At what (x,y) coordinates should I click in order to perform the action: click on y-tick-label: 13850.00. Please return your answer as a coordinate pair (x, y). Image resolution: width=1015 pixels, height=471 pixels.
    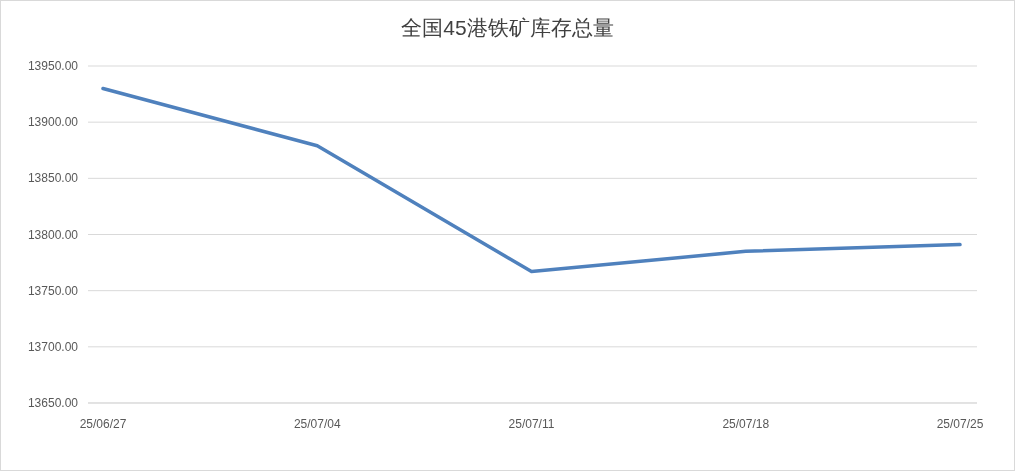
    Looking at the image, I should click on (53, 178).